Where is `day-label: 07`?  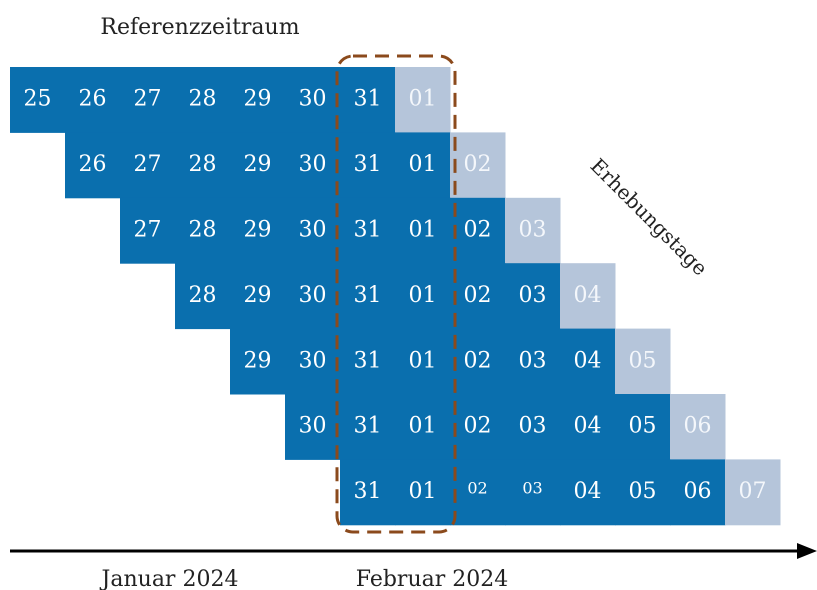
day-label: 07 is located at coordinates (753, 491).